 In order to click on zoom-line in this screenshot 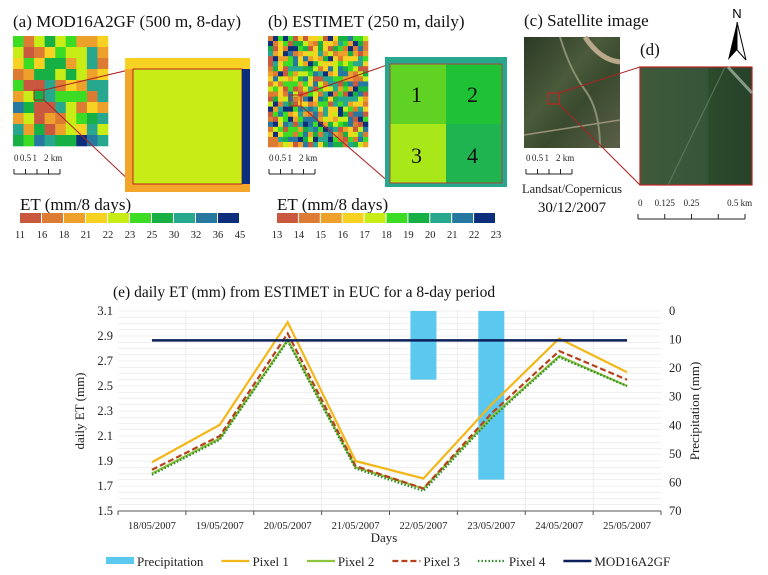, I will do `click(345, 144)`.